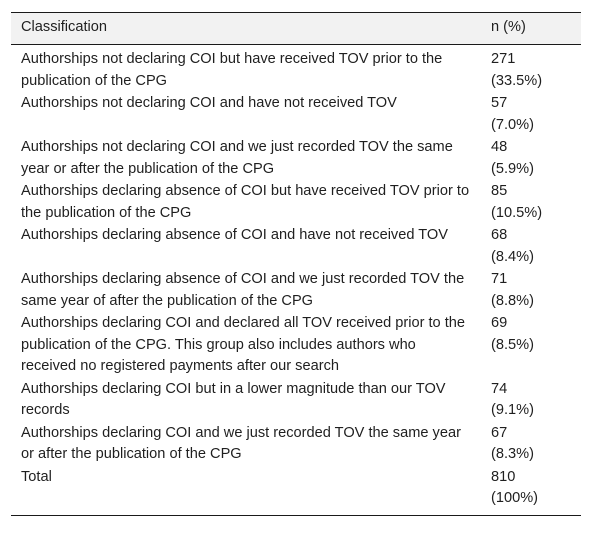  I want to click on table-header: Classification n (%), so click(296, 28).